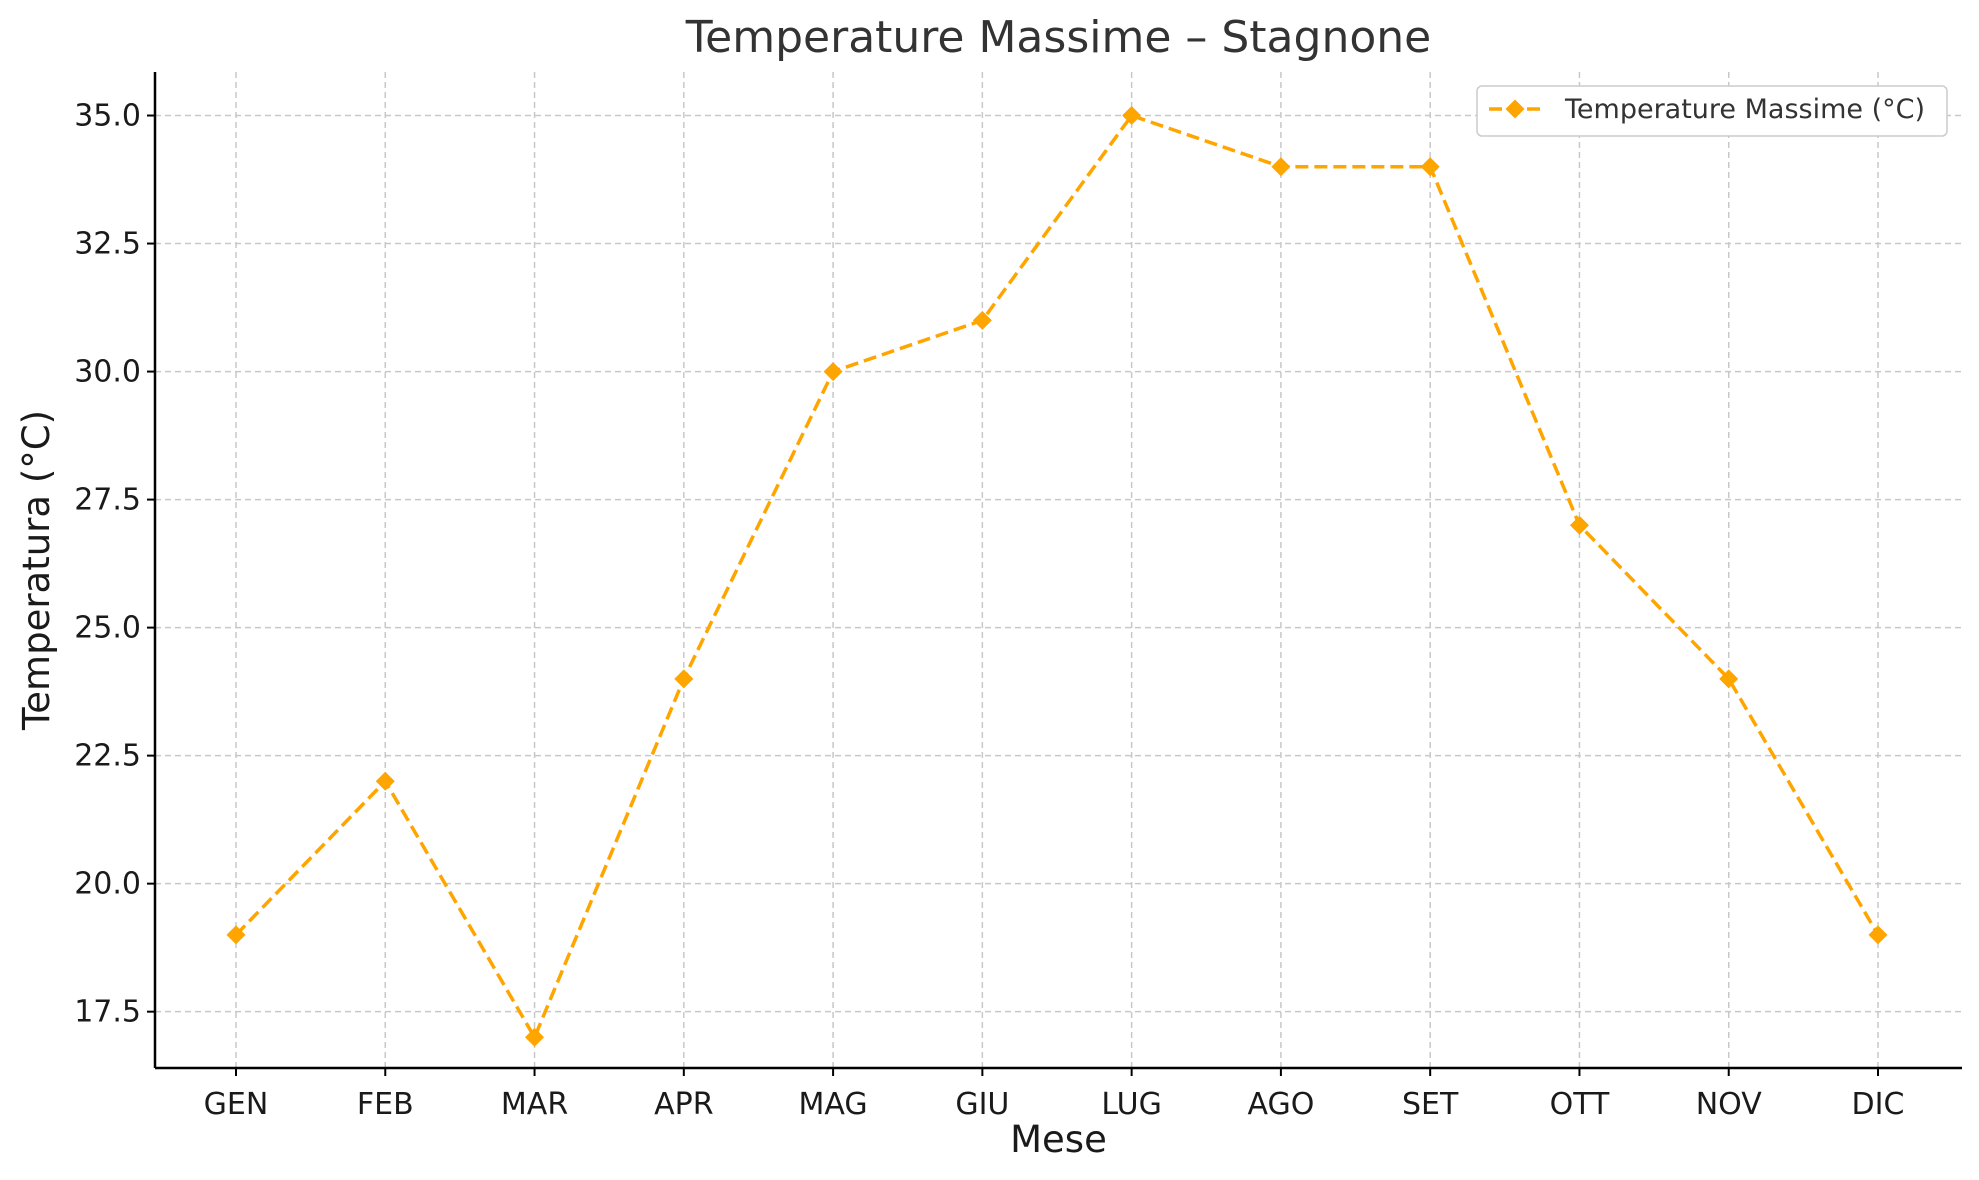 This screenshot has height=1180, width=1979. I want to click on y-tick-label: 35.0, so click(107, 116).